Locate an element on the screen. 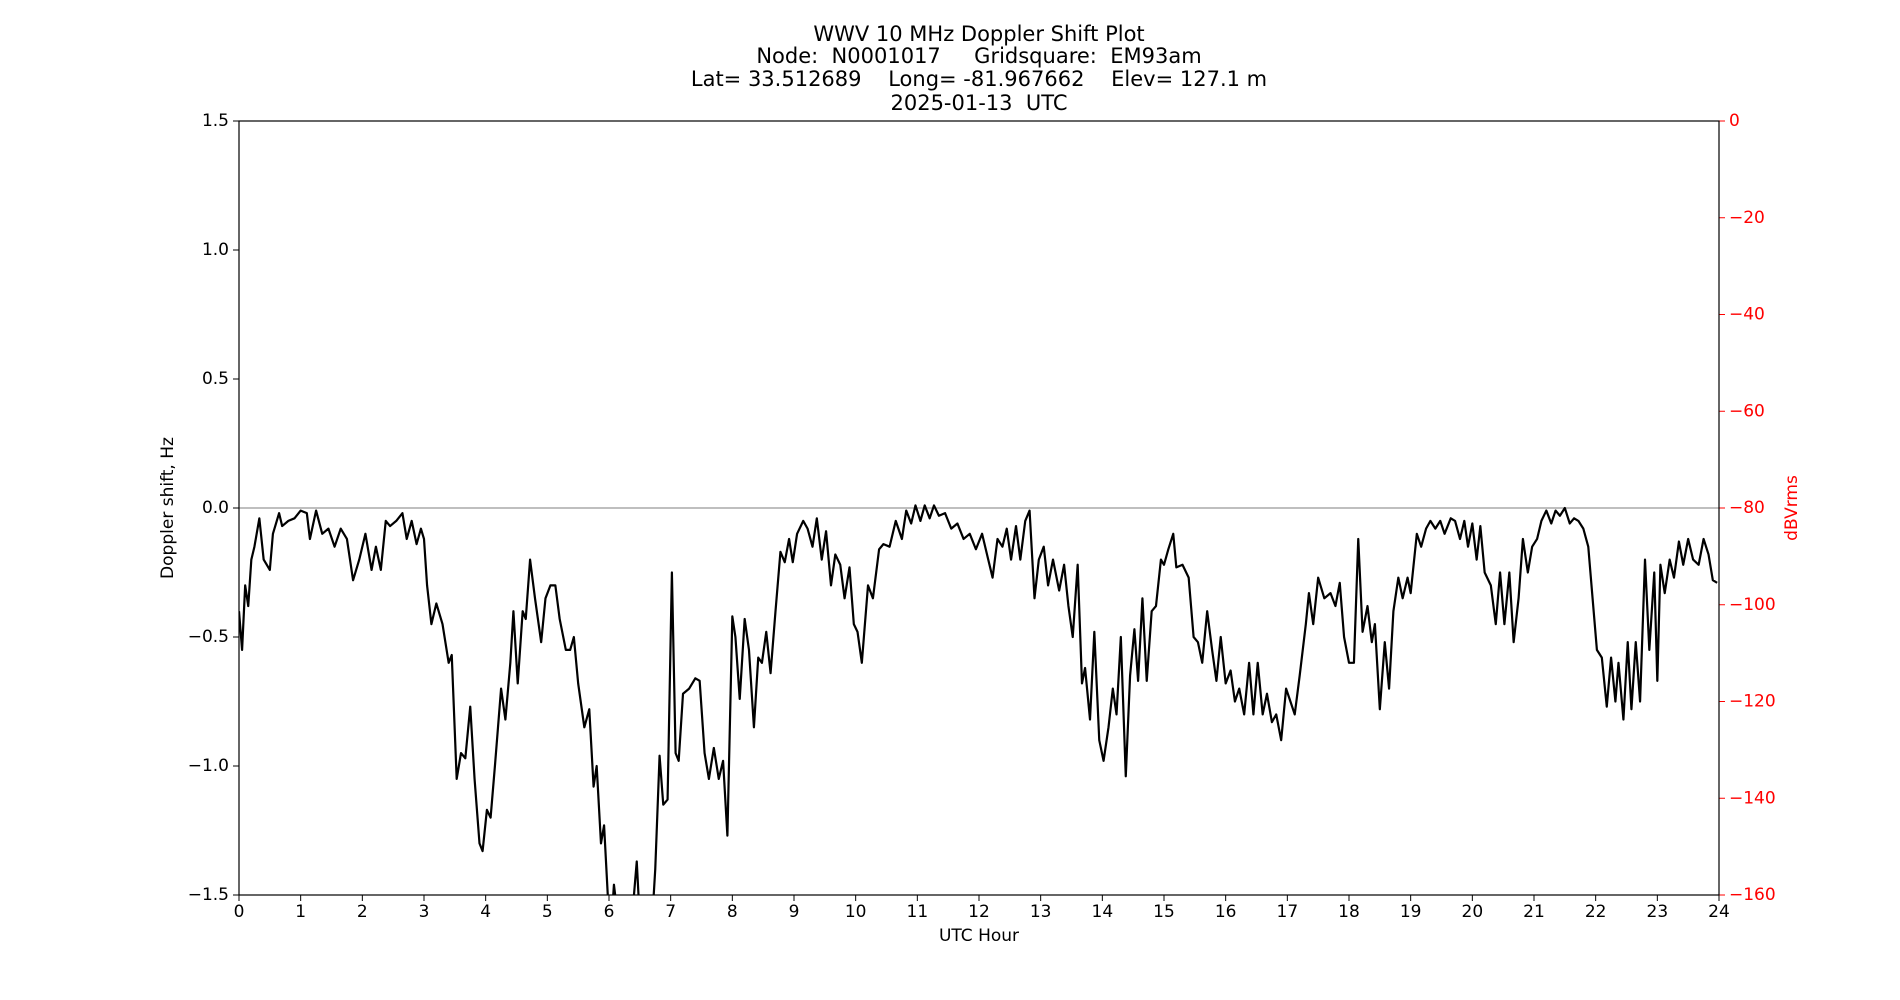 The image size is (1900, 1000). x-tick-label: 1 is located at coordinates (300, 912).